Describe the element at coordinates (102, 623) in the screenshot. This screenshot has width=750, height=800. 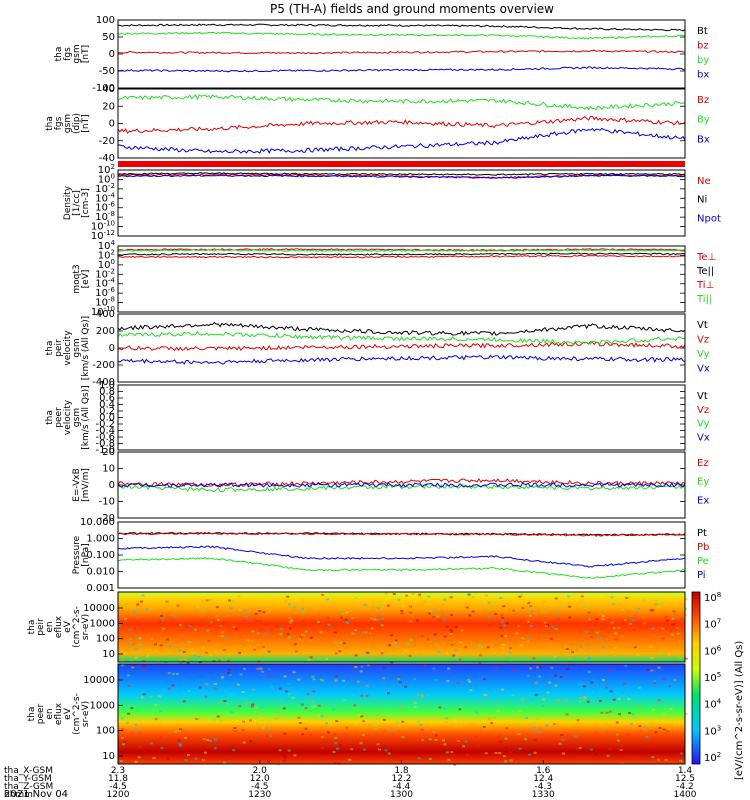
I see `y-tick-label: 1000` at that location.